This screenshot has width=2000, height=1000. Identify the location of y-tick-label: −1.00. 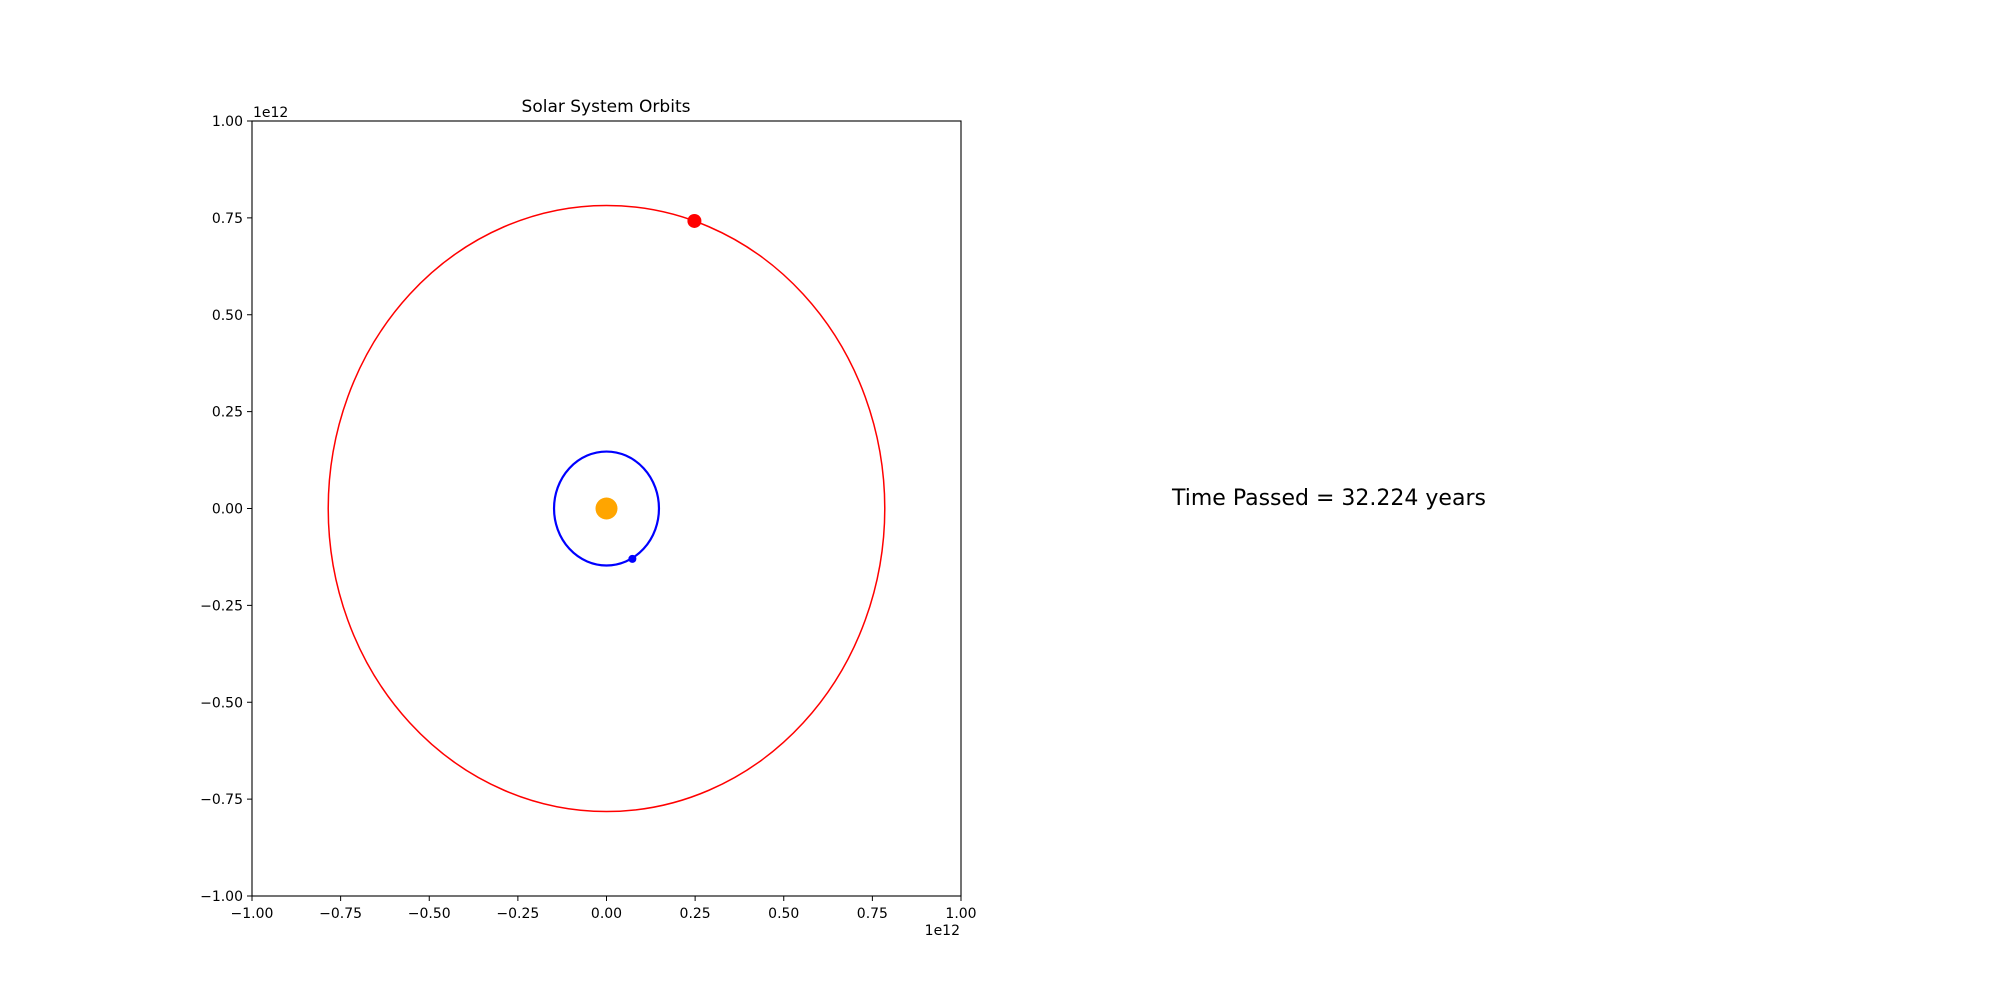
(221, 897).